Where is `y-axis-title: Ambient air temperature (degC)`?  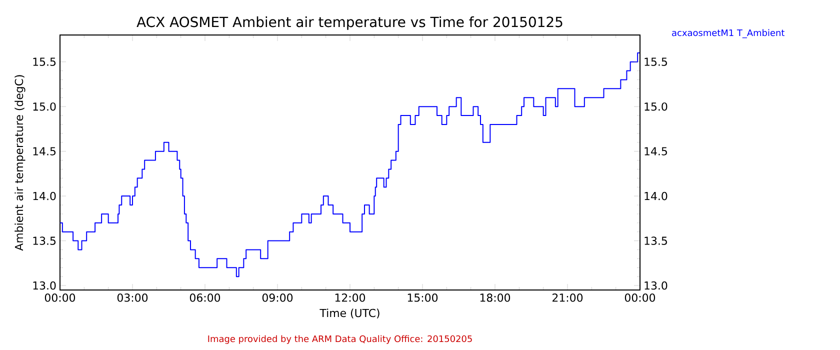 y-axis-title: Ambient air temperature (degC) is located at coordinates (20, 163).